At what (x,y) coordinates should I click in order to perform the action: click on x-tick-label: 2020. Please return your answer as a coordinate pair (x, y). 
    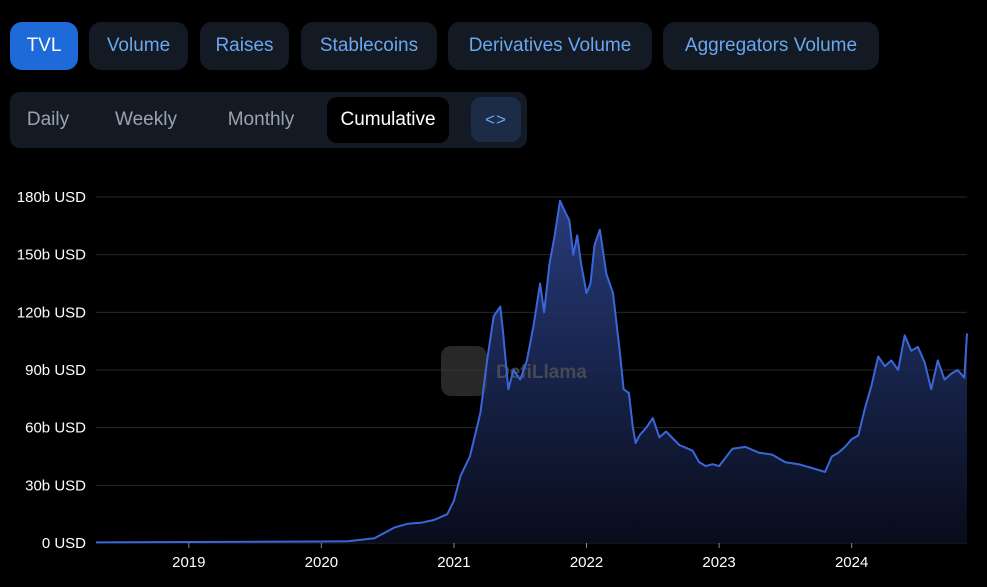
    Looking at the image, I should click on (321, 562).